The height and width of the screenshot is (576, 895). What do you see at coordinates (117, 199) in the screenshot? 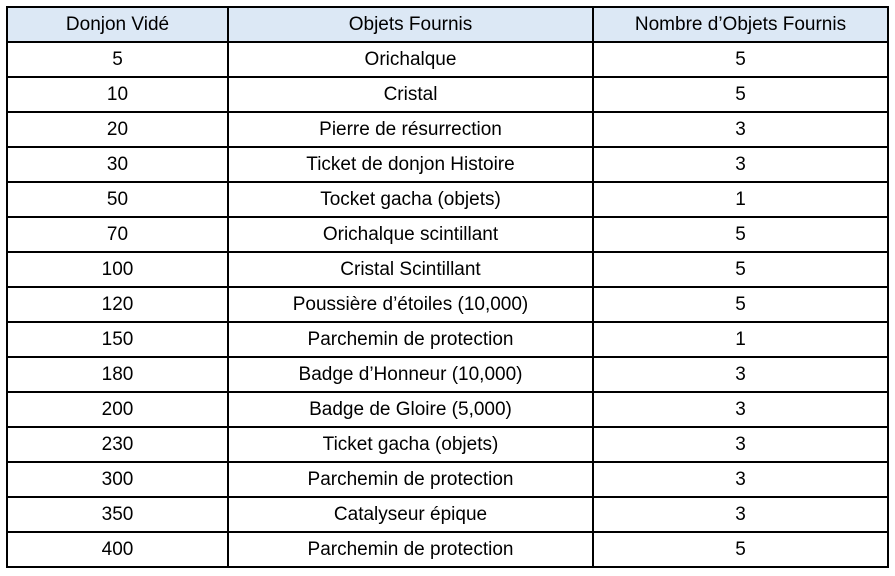
I see `cell-donjon-vide: 50` at bounding box center [117, 199].